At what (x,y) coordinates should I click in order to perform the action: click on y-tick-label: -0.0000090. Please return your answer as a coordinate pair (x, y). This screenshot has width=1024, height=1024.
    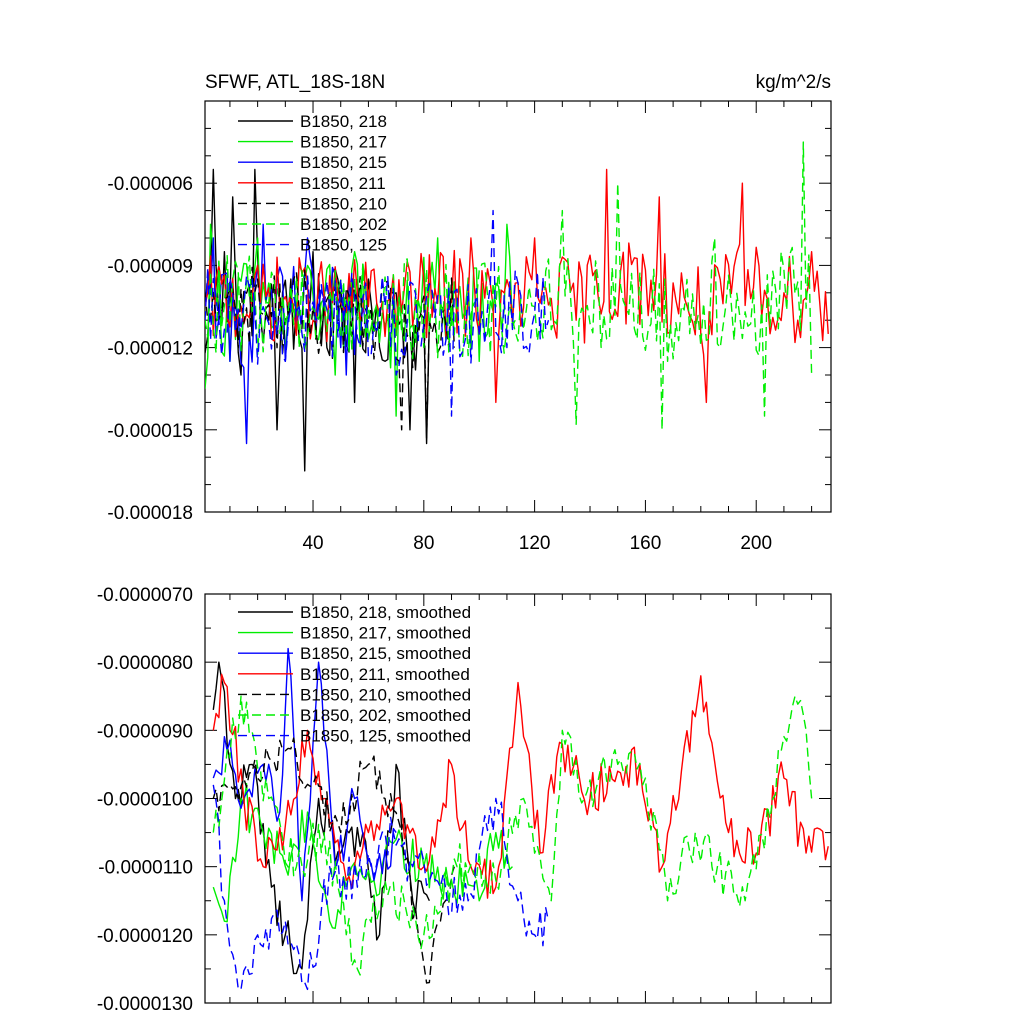
    Looking at the image, I should click on (145, 731).